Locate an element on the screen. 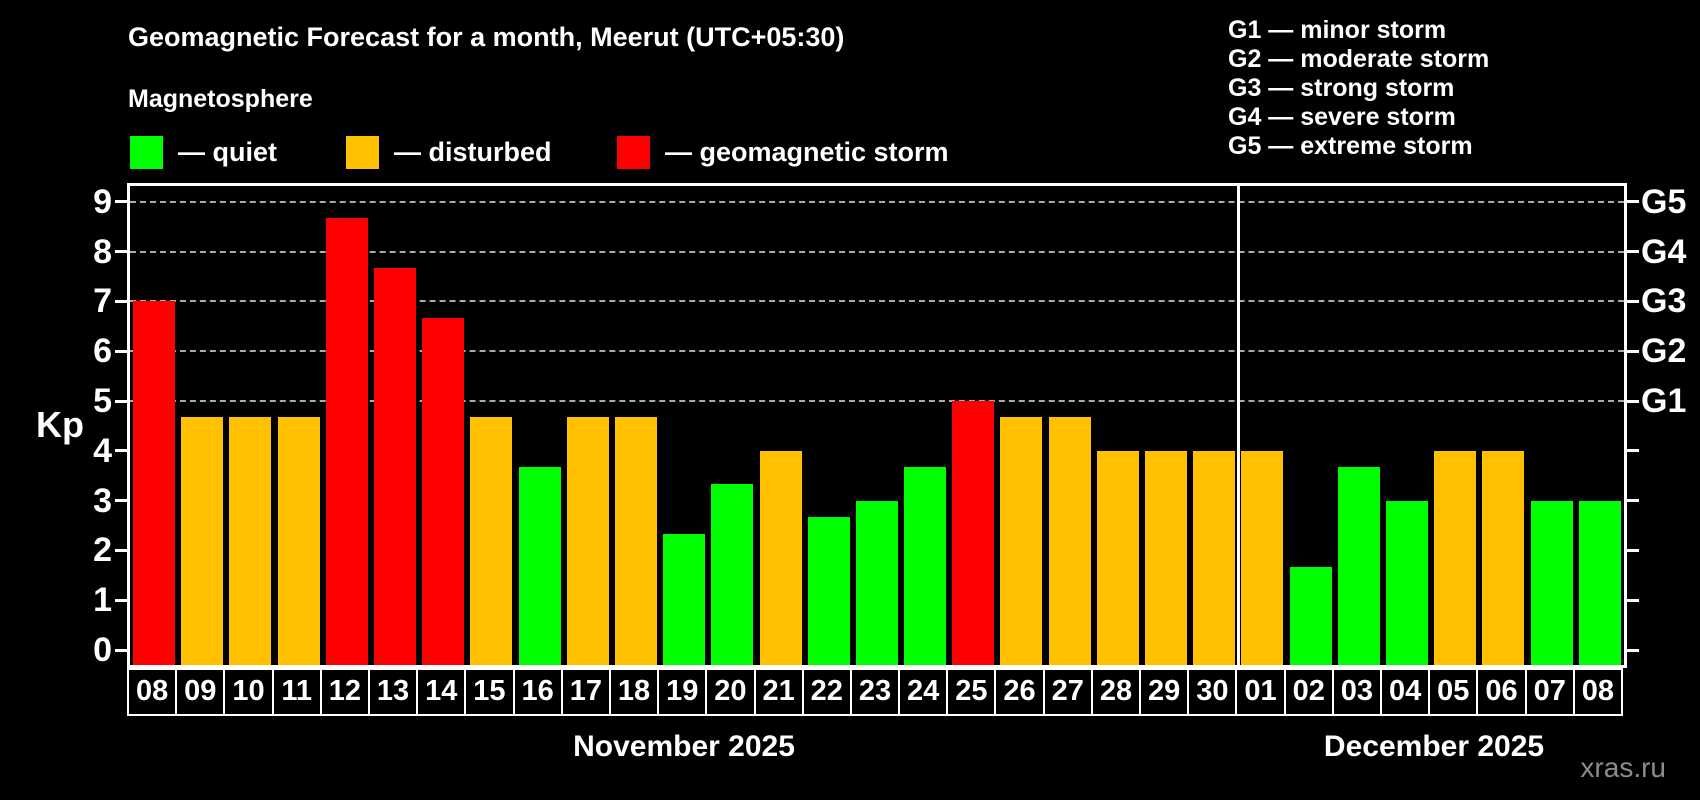 This screenshot has height=800, width=1700. right-tick-kp3 is located at coordinates (1633, 501).